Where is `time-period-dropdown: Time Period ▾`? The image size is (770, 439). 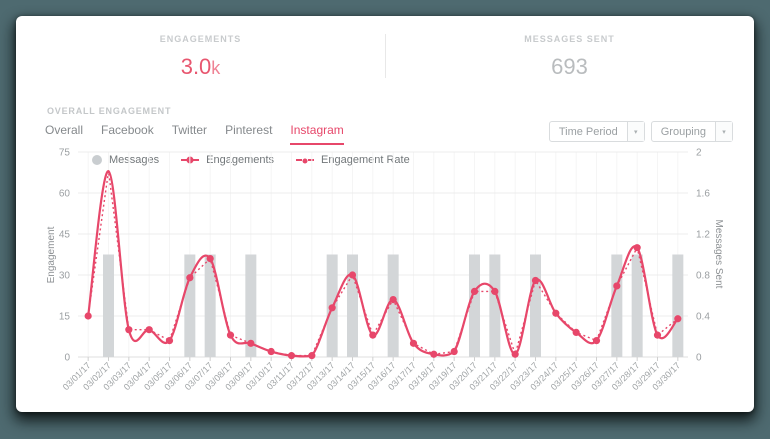
time-period-dropdown: Time Period ▾ is located at coordinates (596, 131).